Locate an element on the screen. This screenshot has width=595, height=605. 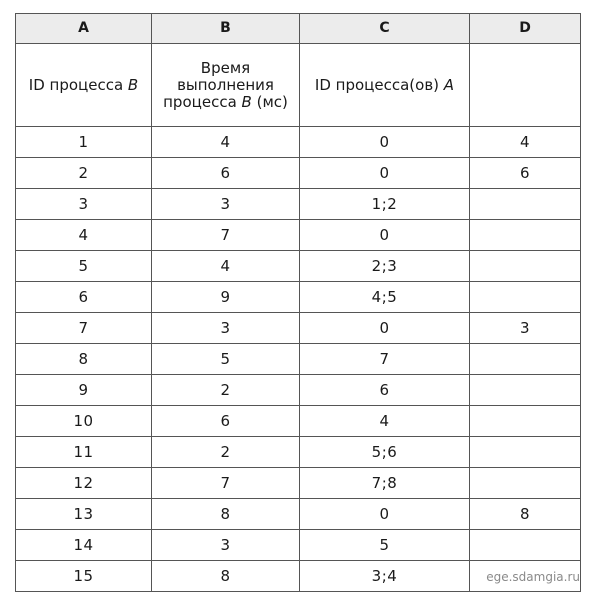
cell-c: 4;5 is located at coordinates (384, 297).